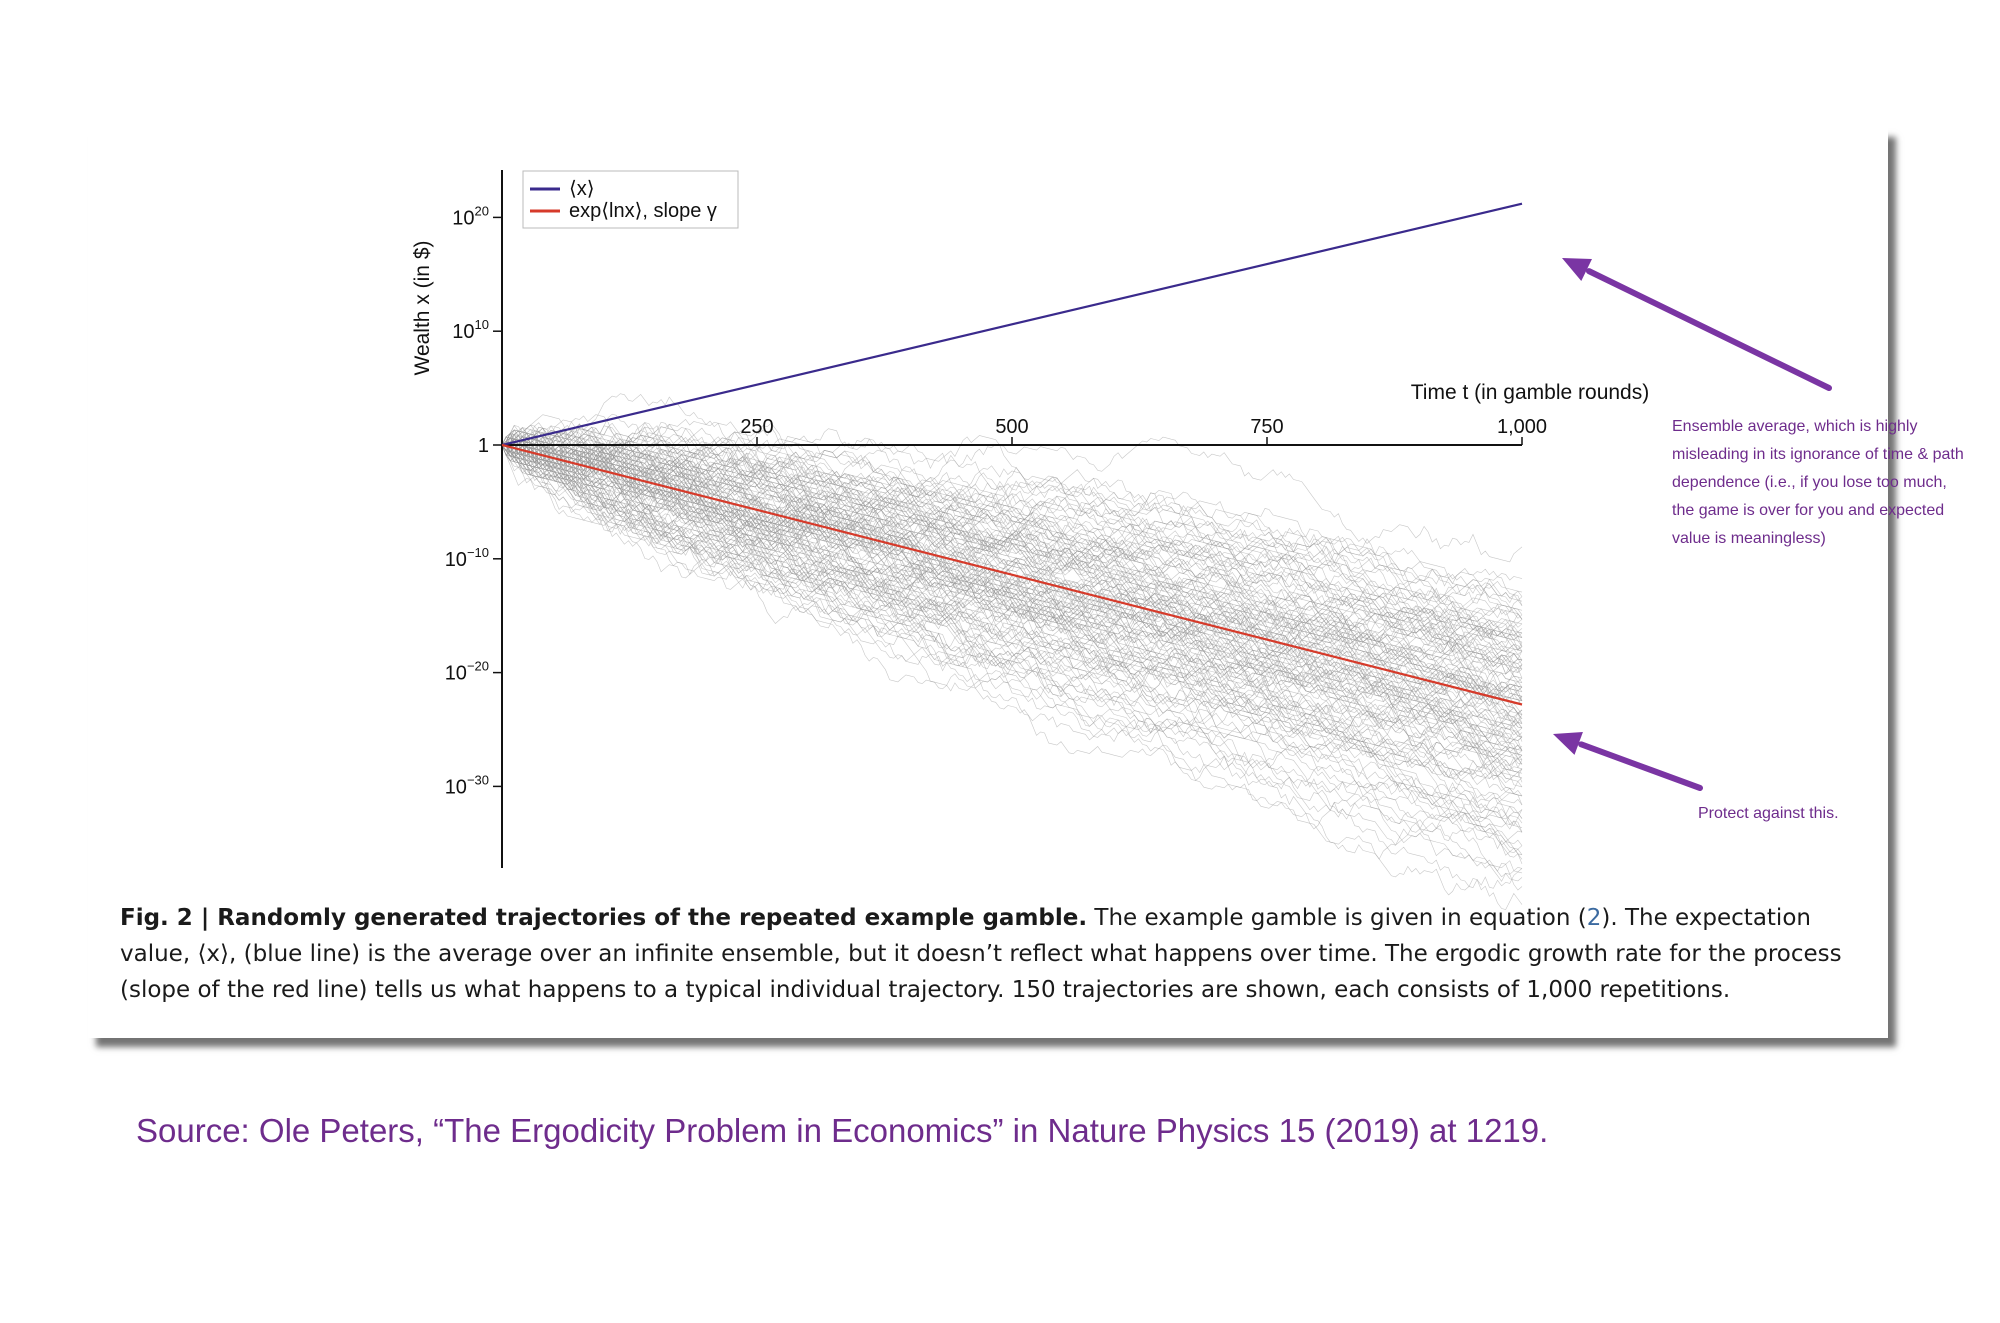 The width and height of the screenshot is (2000, 1323). Describe the element at coordinates (1568, 743) in the screenshot. I see `protect-arrow-head` at that location.